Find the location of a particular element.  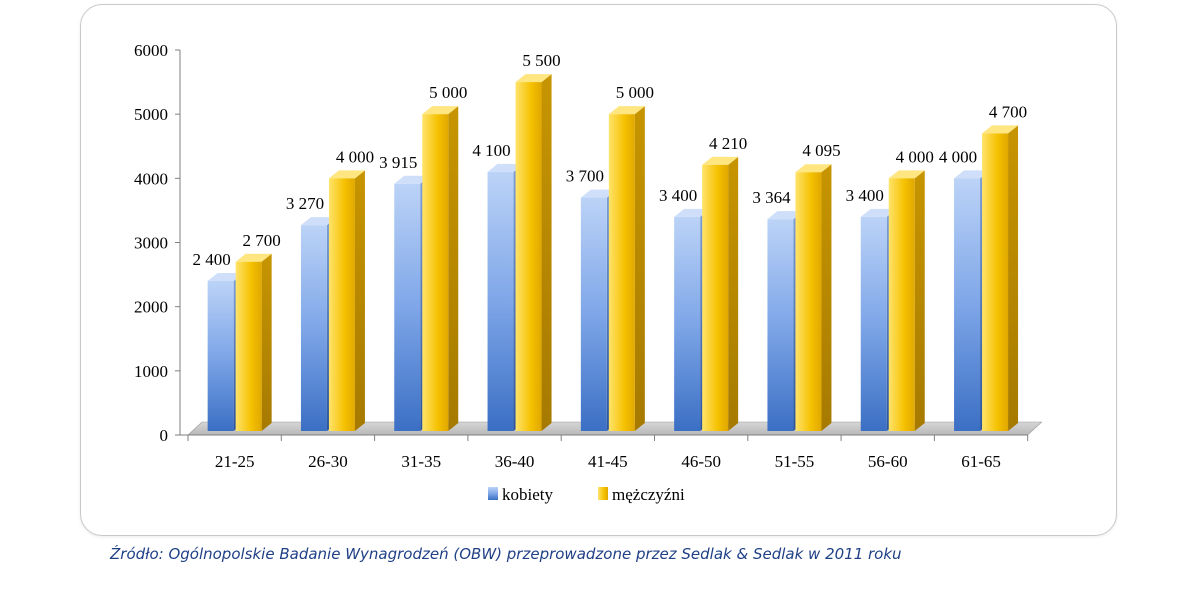

y-tick-label: 6000 is located at coordinates (151, 50).